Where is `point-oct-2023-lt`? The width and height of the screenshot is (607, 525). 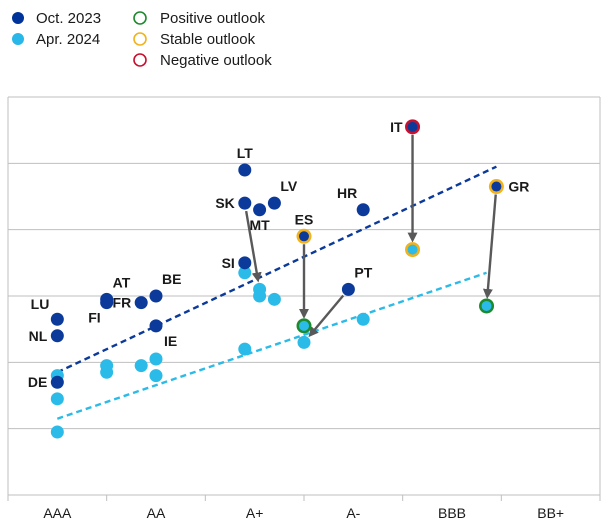
point-oct-2023-lt is located at coordinates (245, 170).